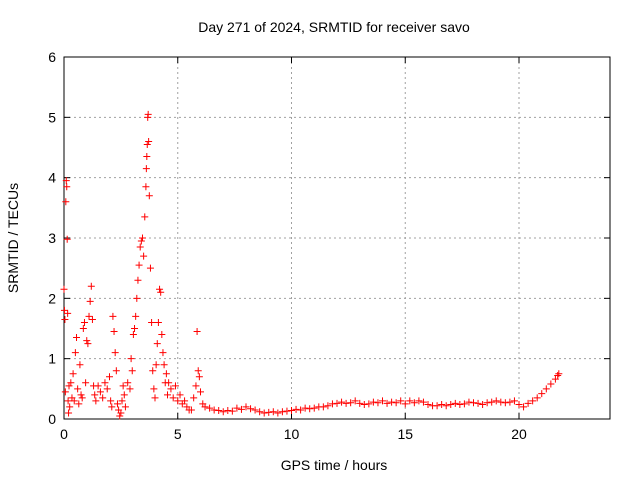 Image resolution: width=640 pixels, height=480 pixels. What do you see at coordinates (52, 419) in the screenshot?
I see `y-tick-label: 0` at bounding box center [52, 419].